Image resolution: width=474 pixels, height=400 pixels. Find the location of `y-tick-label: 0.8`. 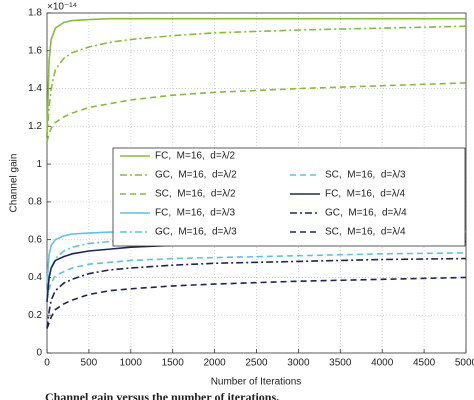

y-tick-label: 0.8 is located at coordinates (35, 202).